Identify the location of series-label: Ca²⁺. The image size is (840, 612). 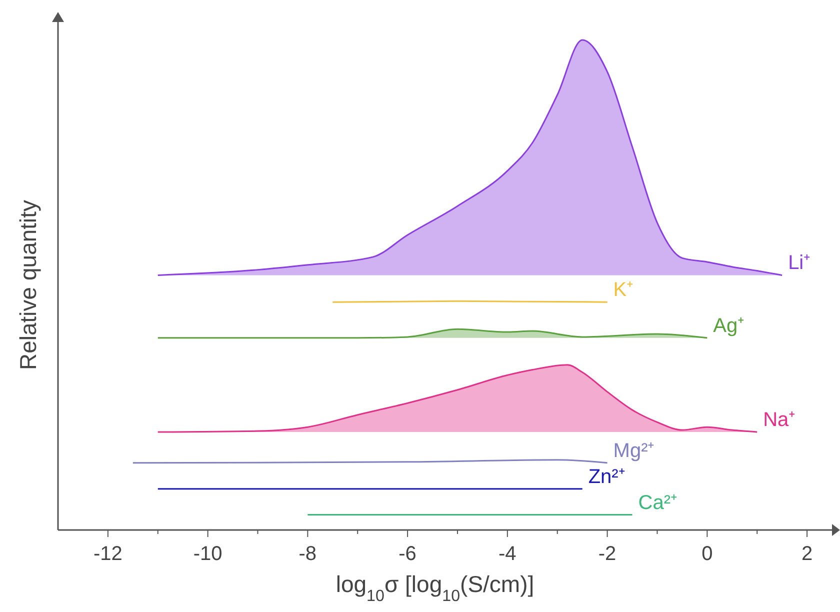
(658, 503).